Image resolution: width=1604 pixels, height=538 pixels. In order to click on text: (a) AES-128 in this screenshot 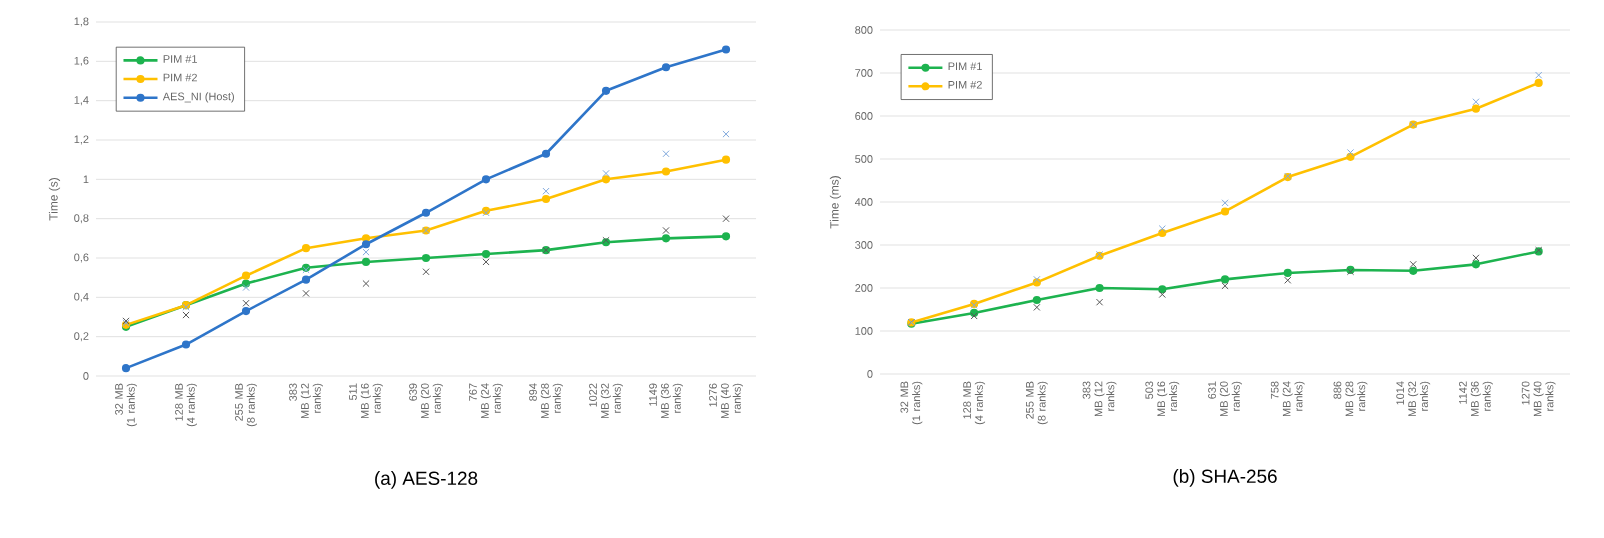, I will do `click(426, 480)`.